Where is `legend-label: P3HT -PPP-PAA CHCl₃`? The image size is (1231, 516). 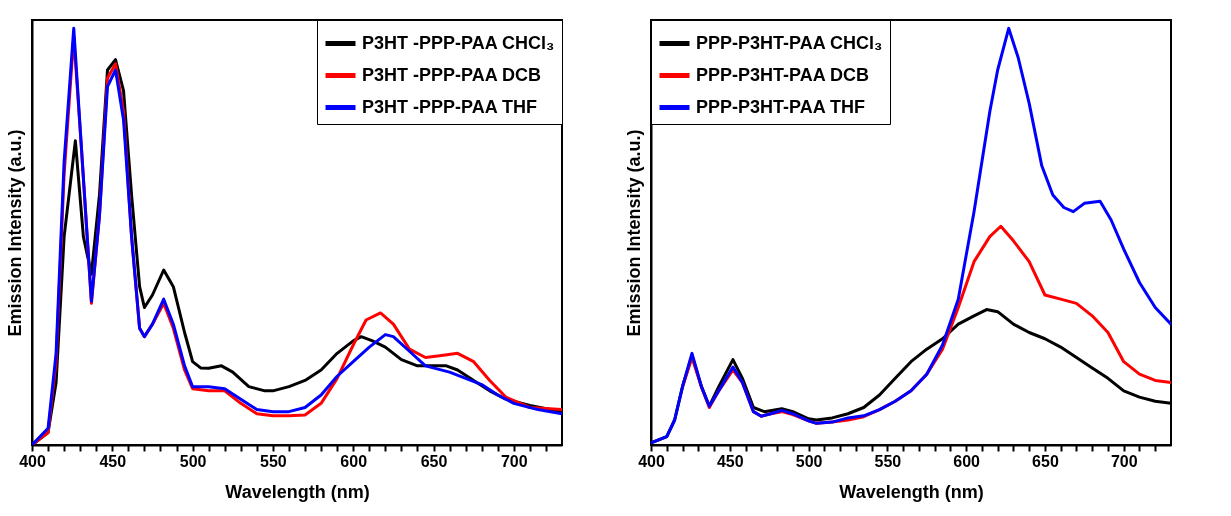
legend-label: P3HT -PPP-PAA CHCl₃ is located at coordinates (458, 42).